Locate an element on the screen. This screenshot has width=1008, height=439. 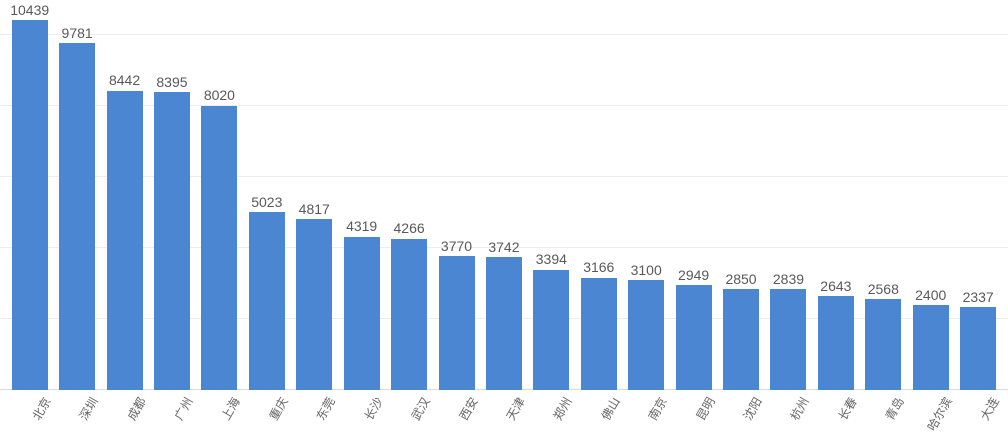
bar-column: 5023 重庆 is located at coordinates (267, 219).